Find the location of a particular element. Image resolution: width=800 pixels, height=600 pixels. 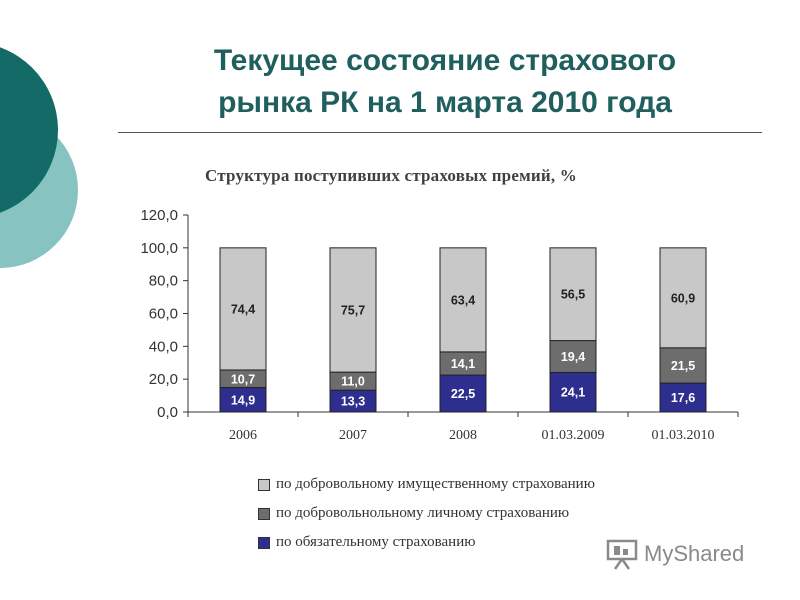

data-label: 19,4 is located at coordinates (573, 357).